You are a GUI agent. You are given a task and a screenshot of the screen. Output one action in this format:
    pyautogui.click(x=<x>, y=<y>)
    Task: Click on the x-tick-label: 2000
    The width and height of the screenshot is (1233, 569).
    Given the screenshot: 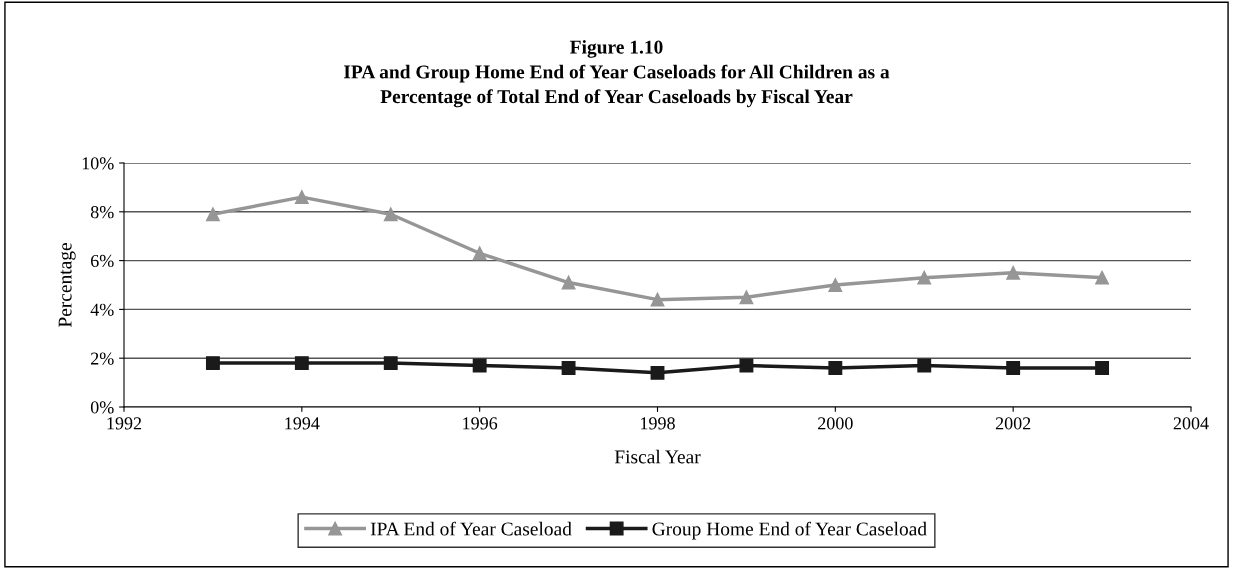 What is the action you would take?
    pyautogui.click(x=835, y=423)
    